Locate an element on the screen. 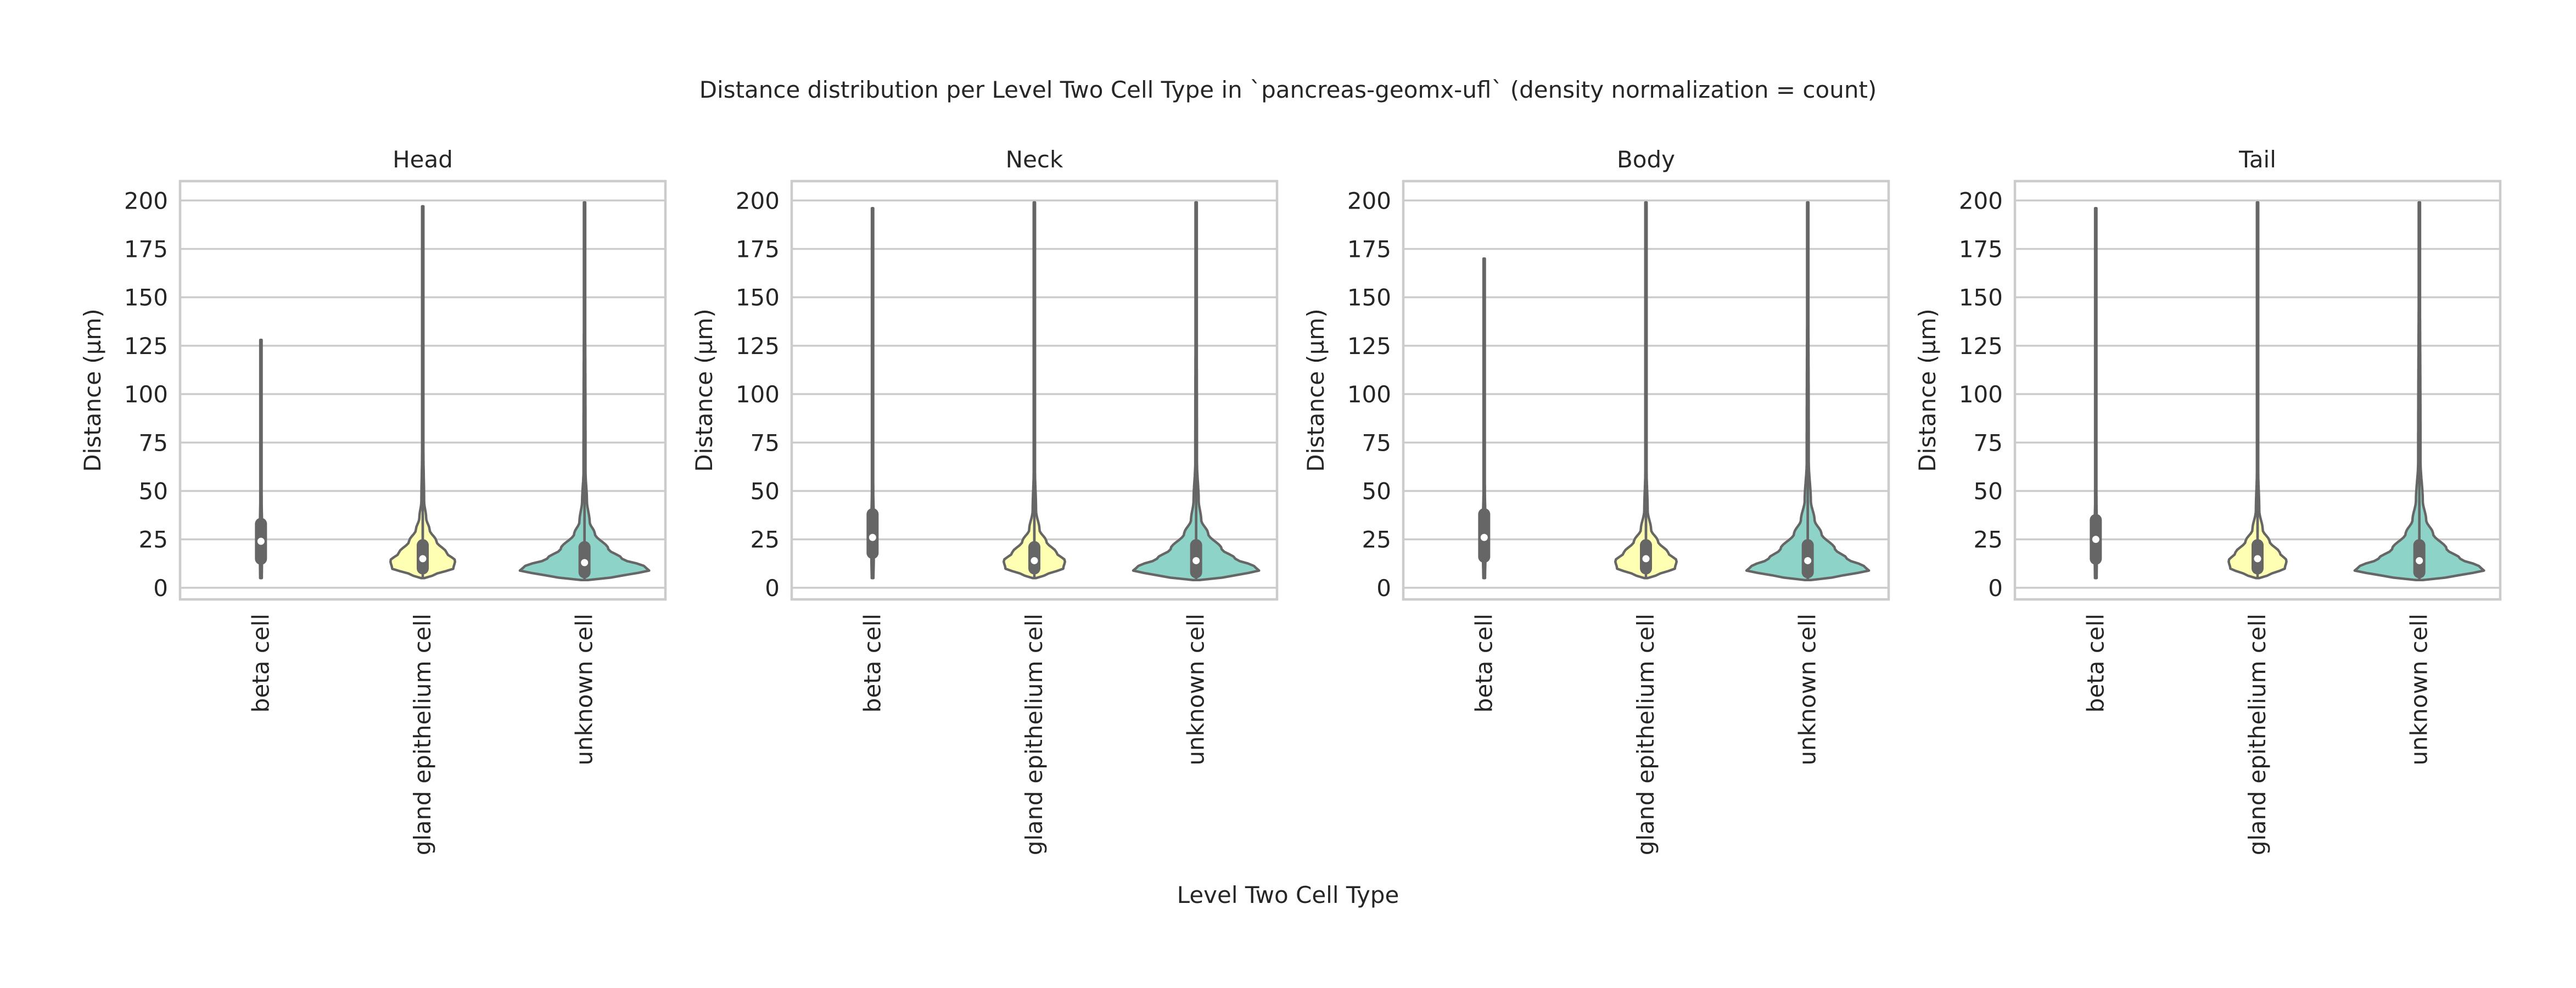 This screenshot has width=2576, height=988. panel-title: Tail is located at coordinates (2257, 160).